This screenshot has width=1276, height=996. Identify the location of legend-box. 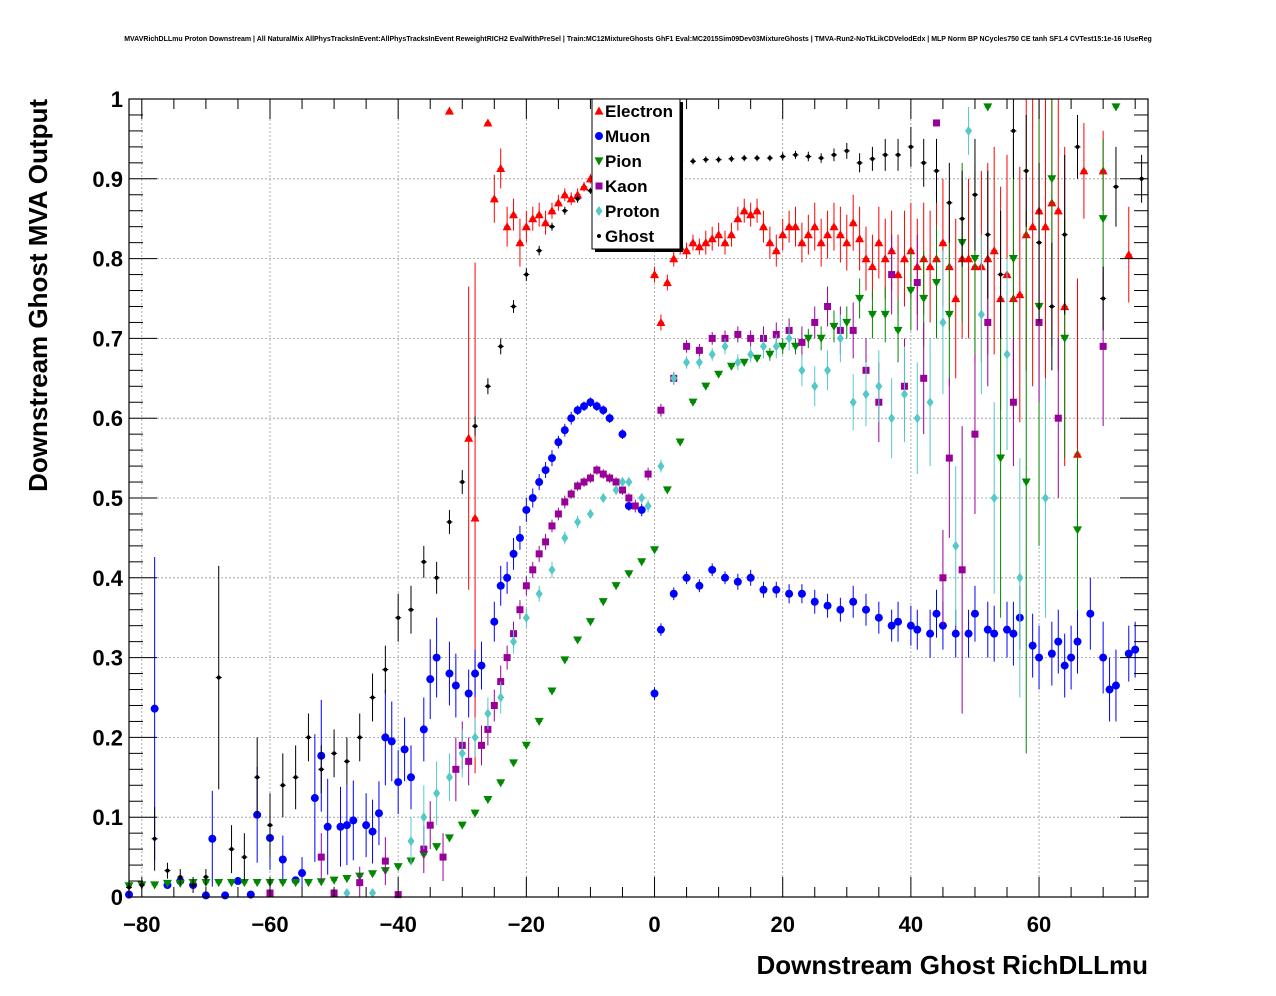
(636, 174).